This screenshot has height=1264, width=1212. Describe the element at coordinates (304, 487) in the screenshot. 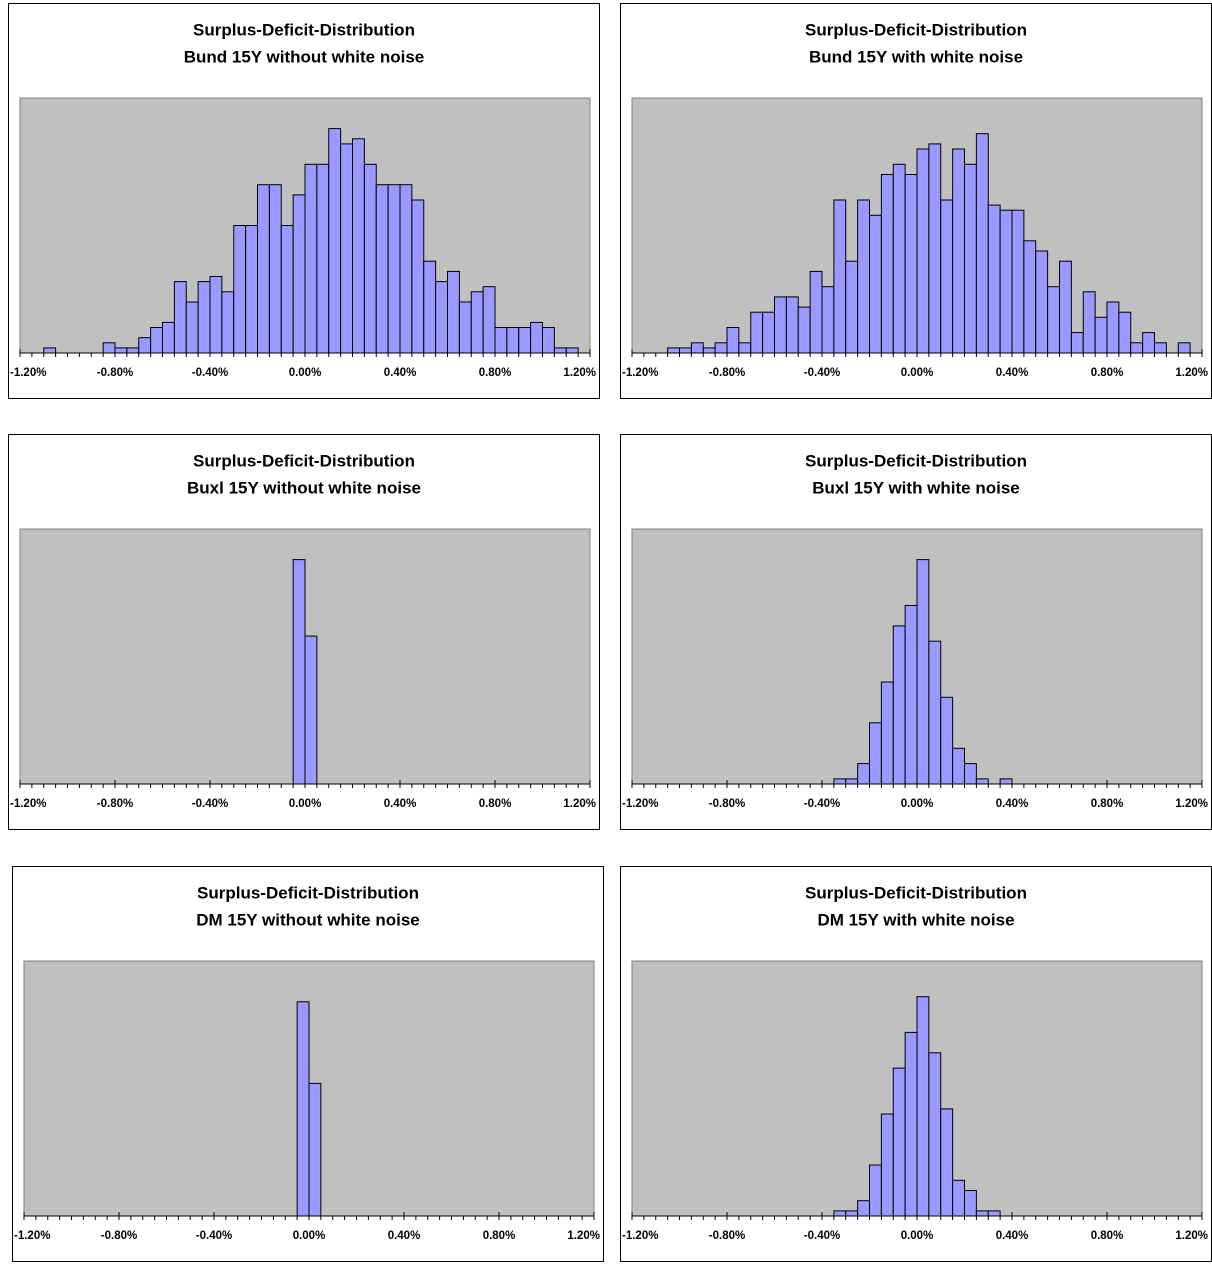

I see `chart-subtitle: Buxl 15Y without white noise` at that location.